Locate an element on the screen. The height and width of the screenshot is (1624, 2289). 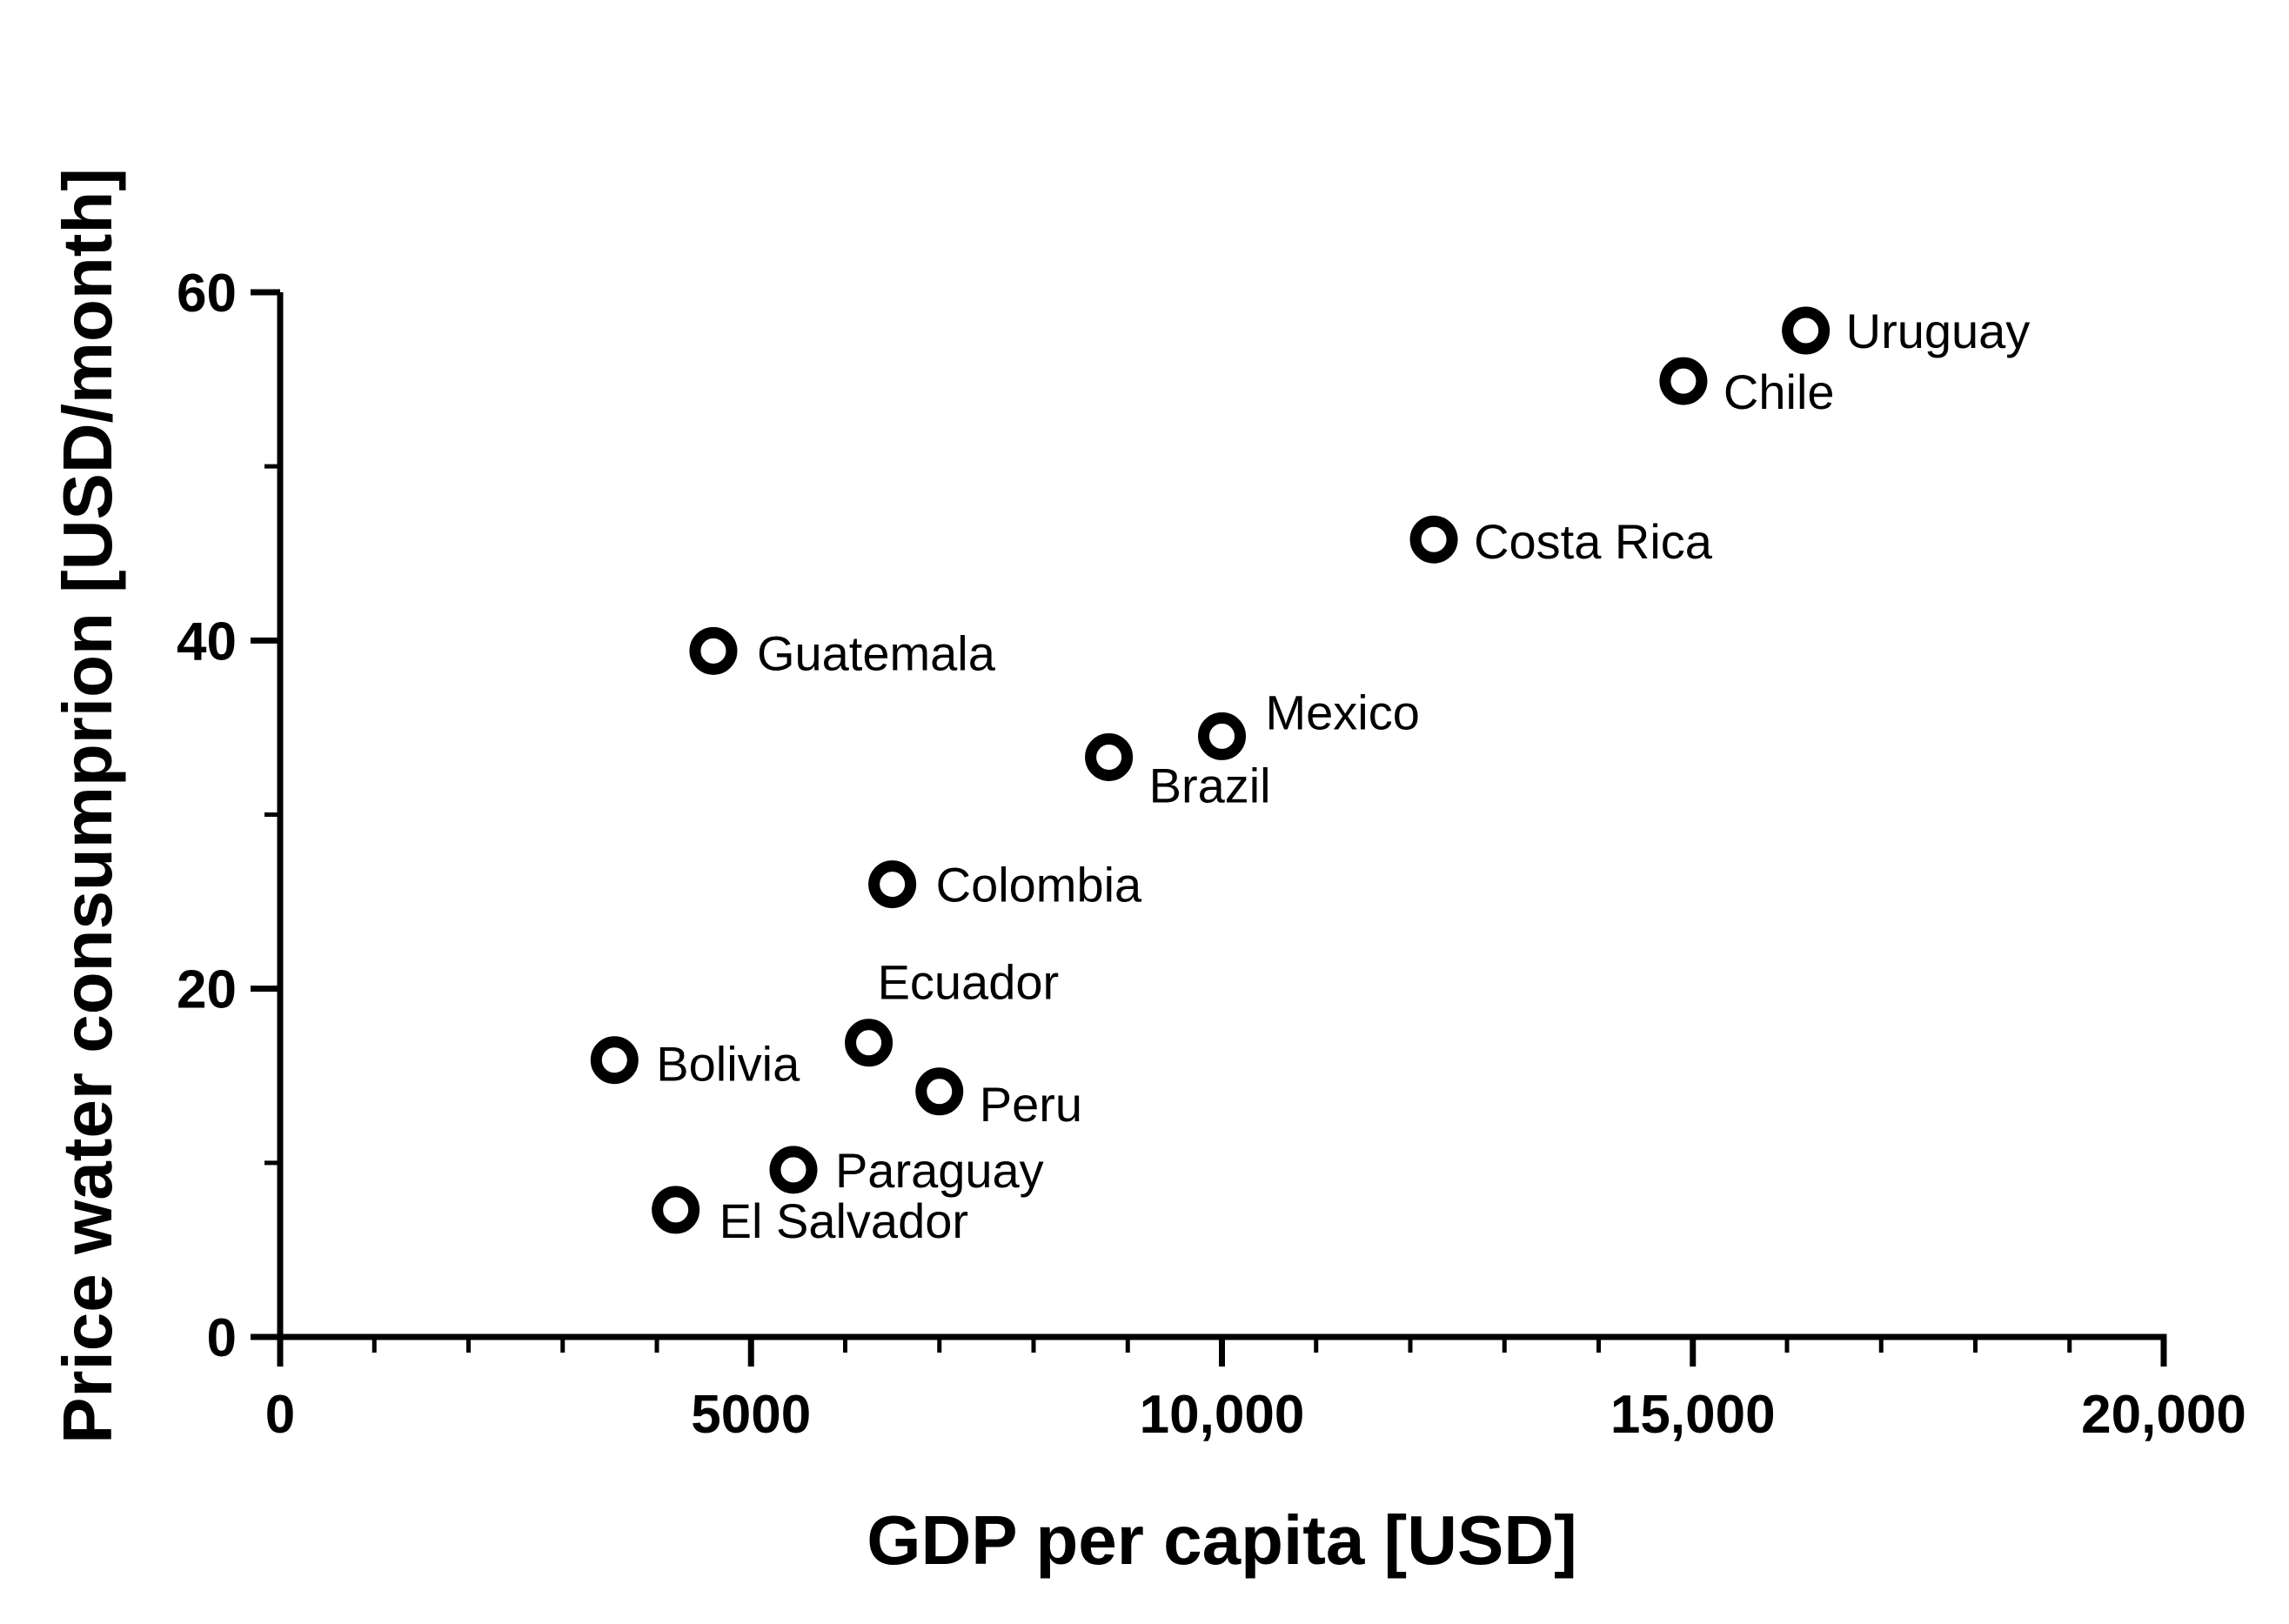
y-tick-label: 40 is located at coordinates (207, 642).